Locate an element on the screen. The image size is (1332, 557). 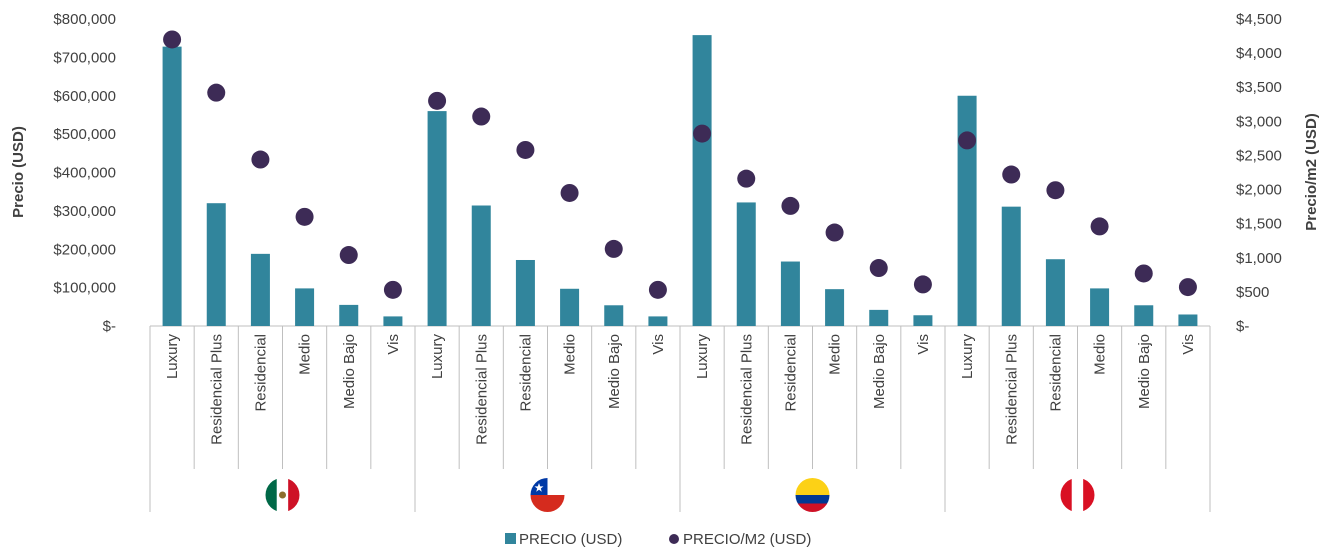
y-right-axis-title: Precio/m2 (USD) is located at coordinates (1311, 172).